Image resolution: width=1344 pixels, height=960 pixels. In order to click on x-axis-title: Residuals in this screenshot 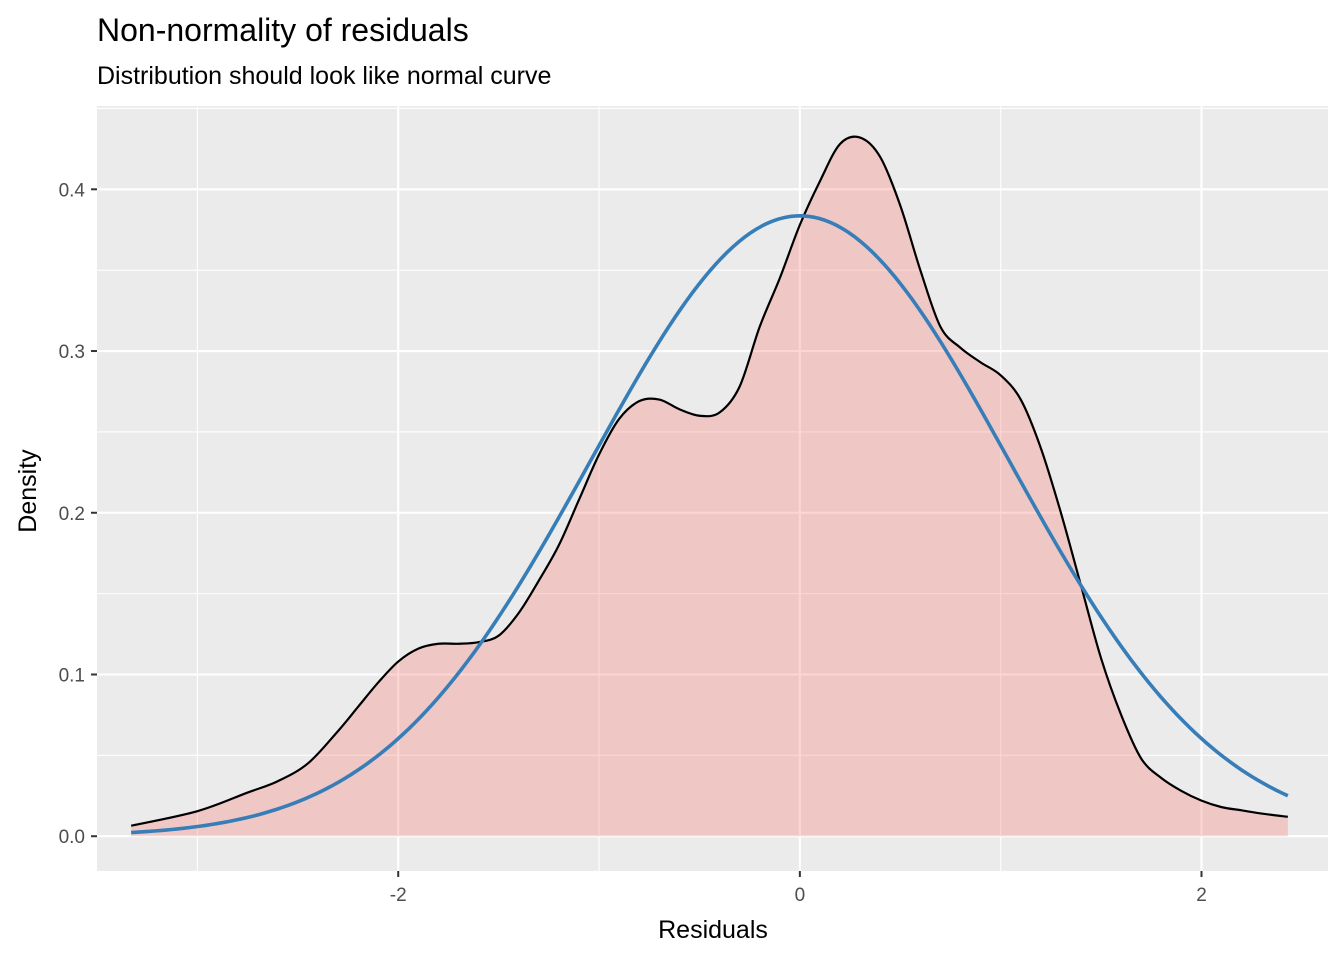, I will do `click(713, 930)`.